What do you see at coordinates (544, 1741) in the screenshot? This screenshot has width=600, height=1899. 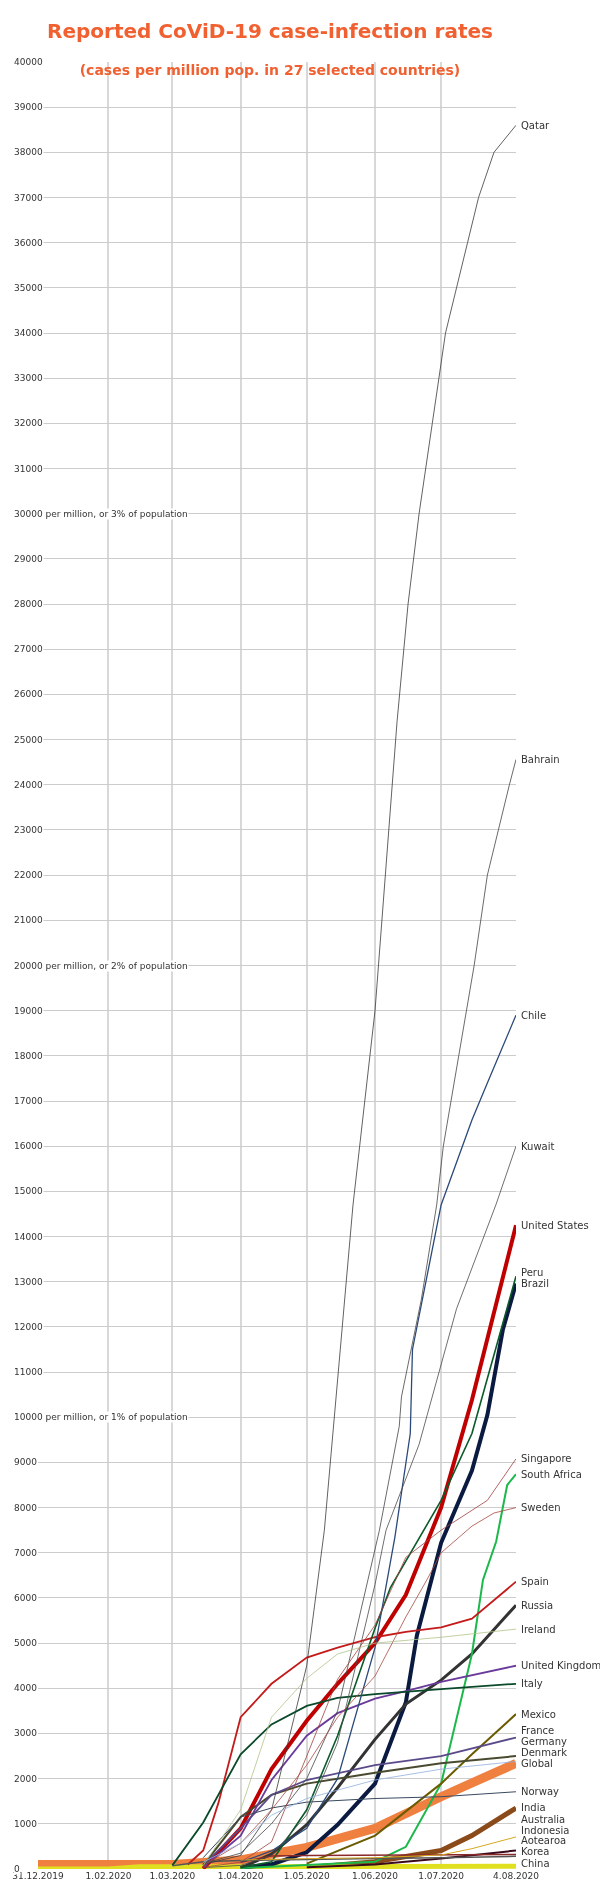 I see `series-label: Germany` at bounding box center [544, 1741].